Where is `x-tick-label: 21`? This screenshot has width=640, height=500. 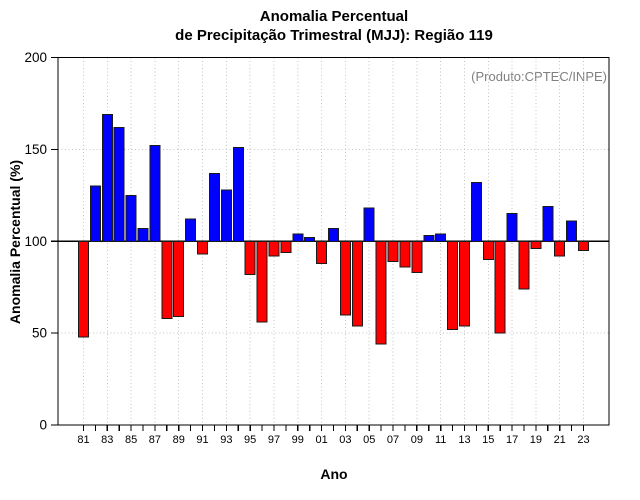 x-tick-label: 21 is located at coordinates (560, 440).